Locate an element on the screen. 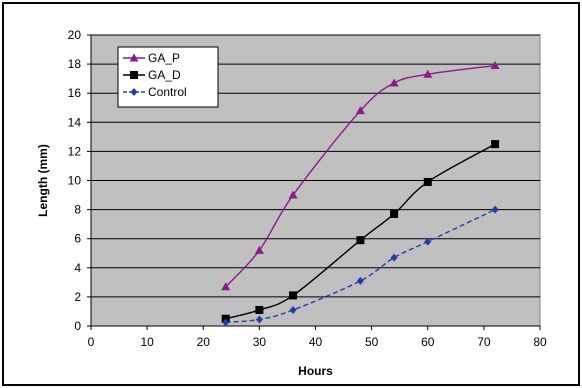 The width and height of the screenshot is (582, 388). x-tick-label: 40 is located at coordinates (316, 342).